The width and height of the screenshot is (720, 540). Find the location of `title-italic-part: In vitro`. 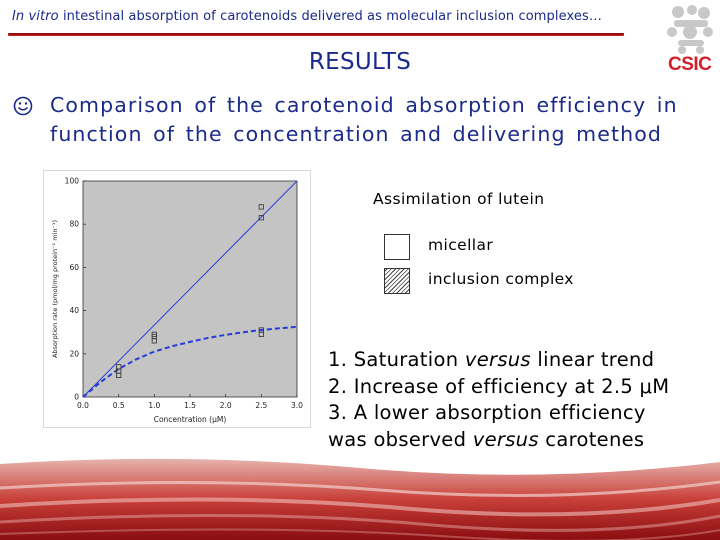

title-italic-part: In vitro is located at coordinates (35, 16).